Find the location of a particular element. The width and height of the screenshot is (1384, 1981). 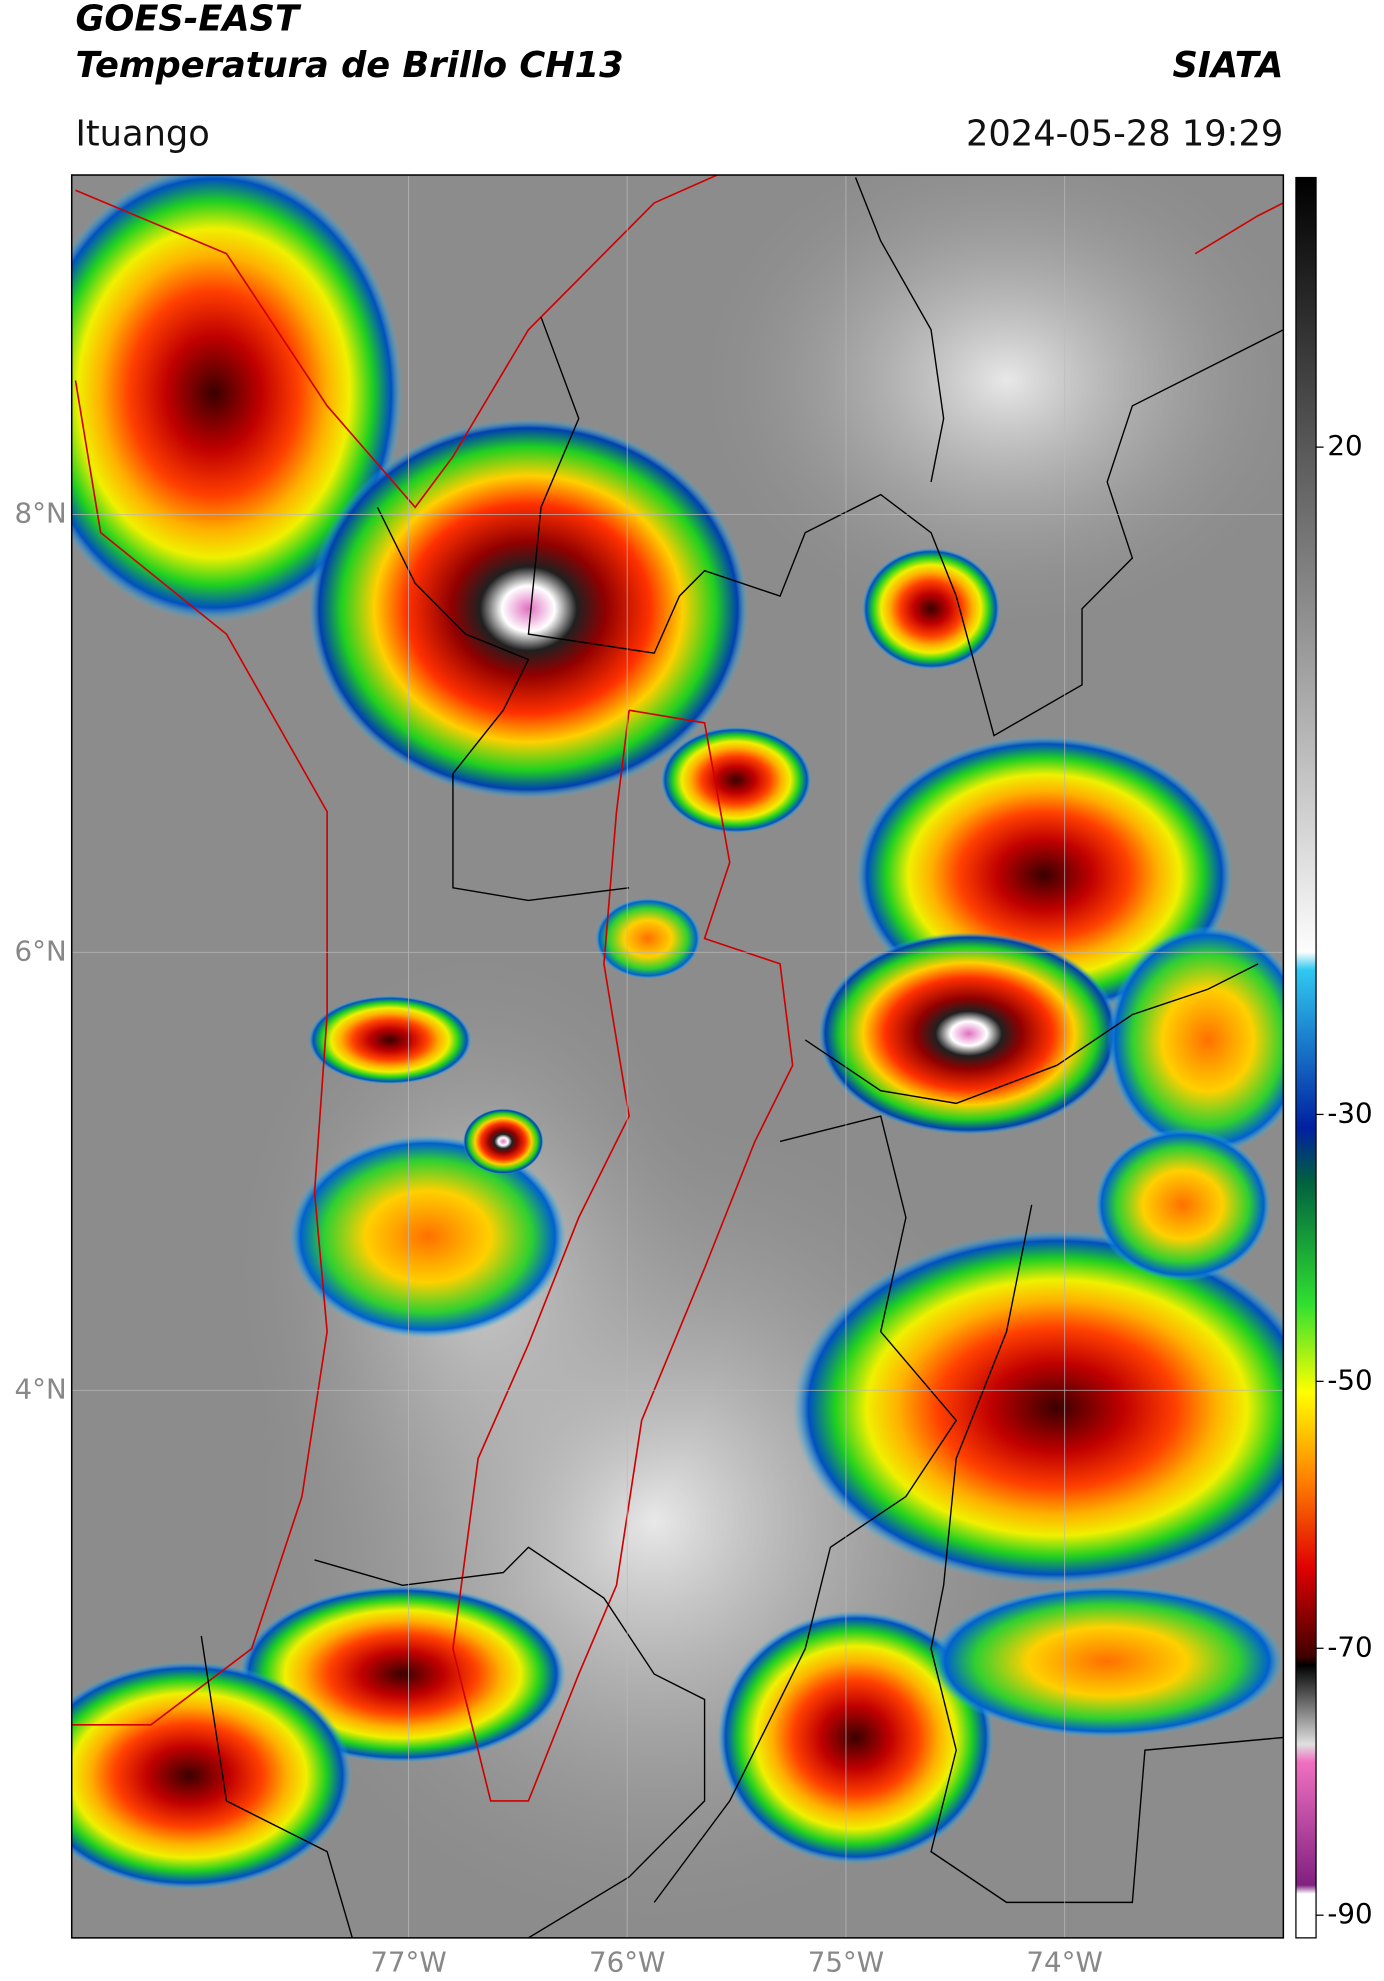

location: Ituango is located at coordinates (142, 134).